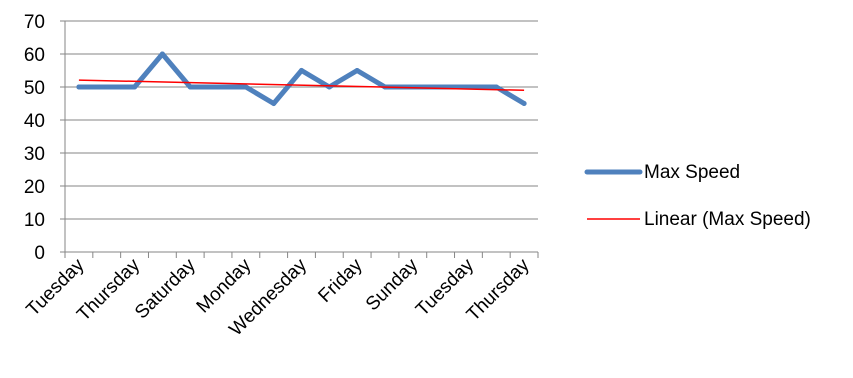  What do you see at coordinates (34, 154) in the screenshot?
I see `y-tick-label: 30` at bounding box center [34, 154].